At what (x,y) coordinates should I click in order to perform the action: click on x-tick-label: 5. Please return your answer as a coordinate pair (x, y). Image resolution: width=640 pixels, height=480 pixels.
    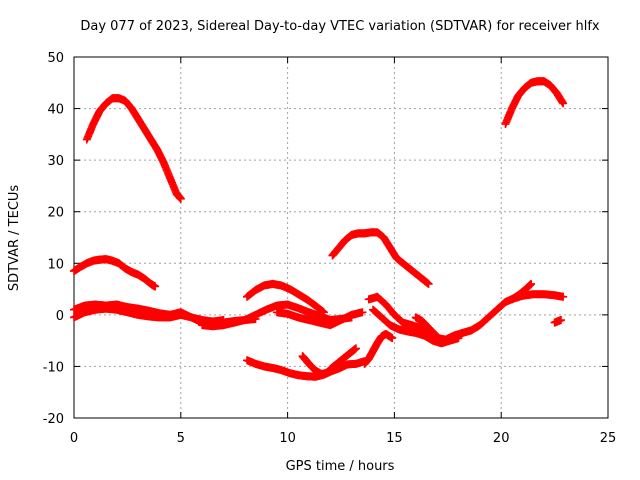
    Looking at the image, I should click on (181, 438).